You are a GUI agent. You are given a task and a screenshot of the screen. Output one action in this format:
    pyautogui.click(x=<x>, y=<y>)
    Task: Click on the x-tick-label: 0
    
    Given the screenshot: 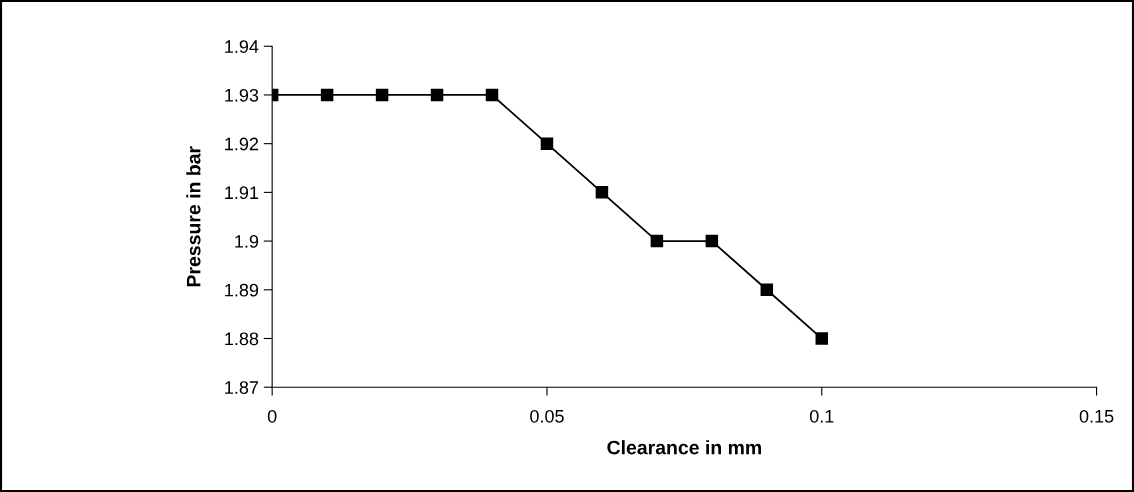 What is the action you would take?
    pyautogui.click(x=272, y=416)
    